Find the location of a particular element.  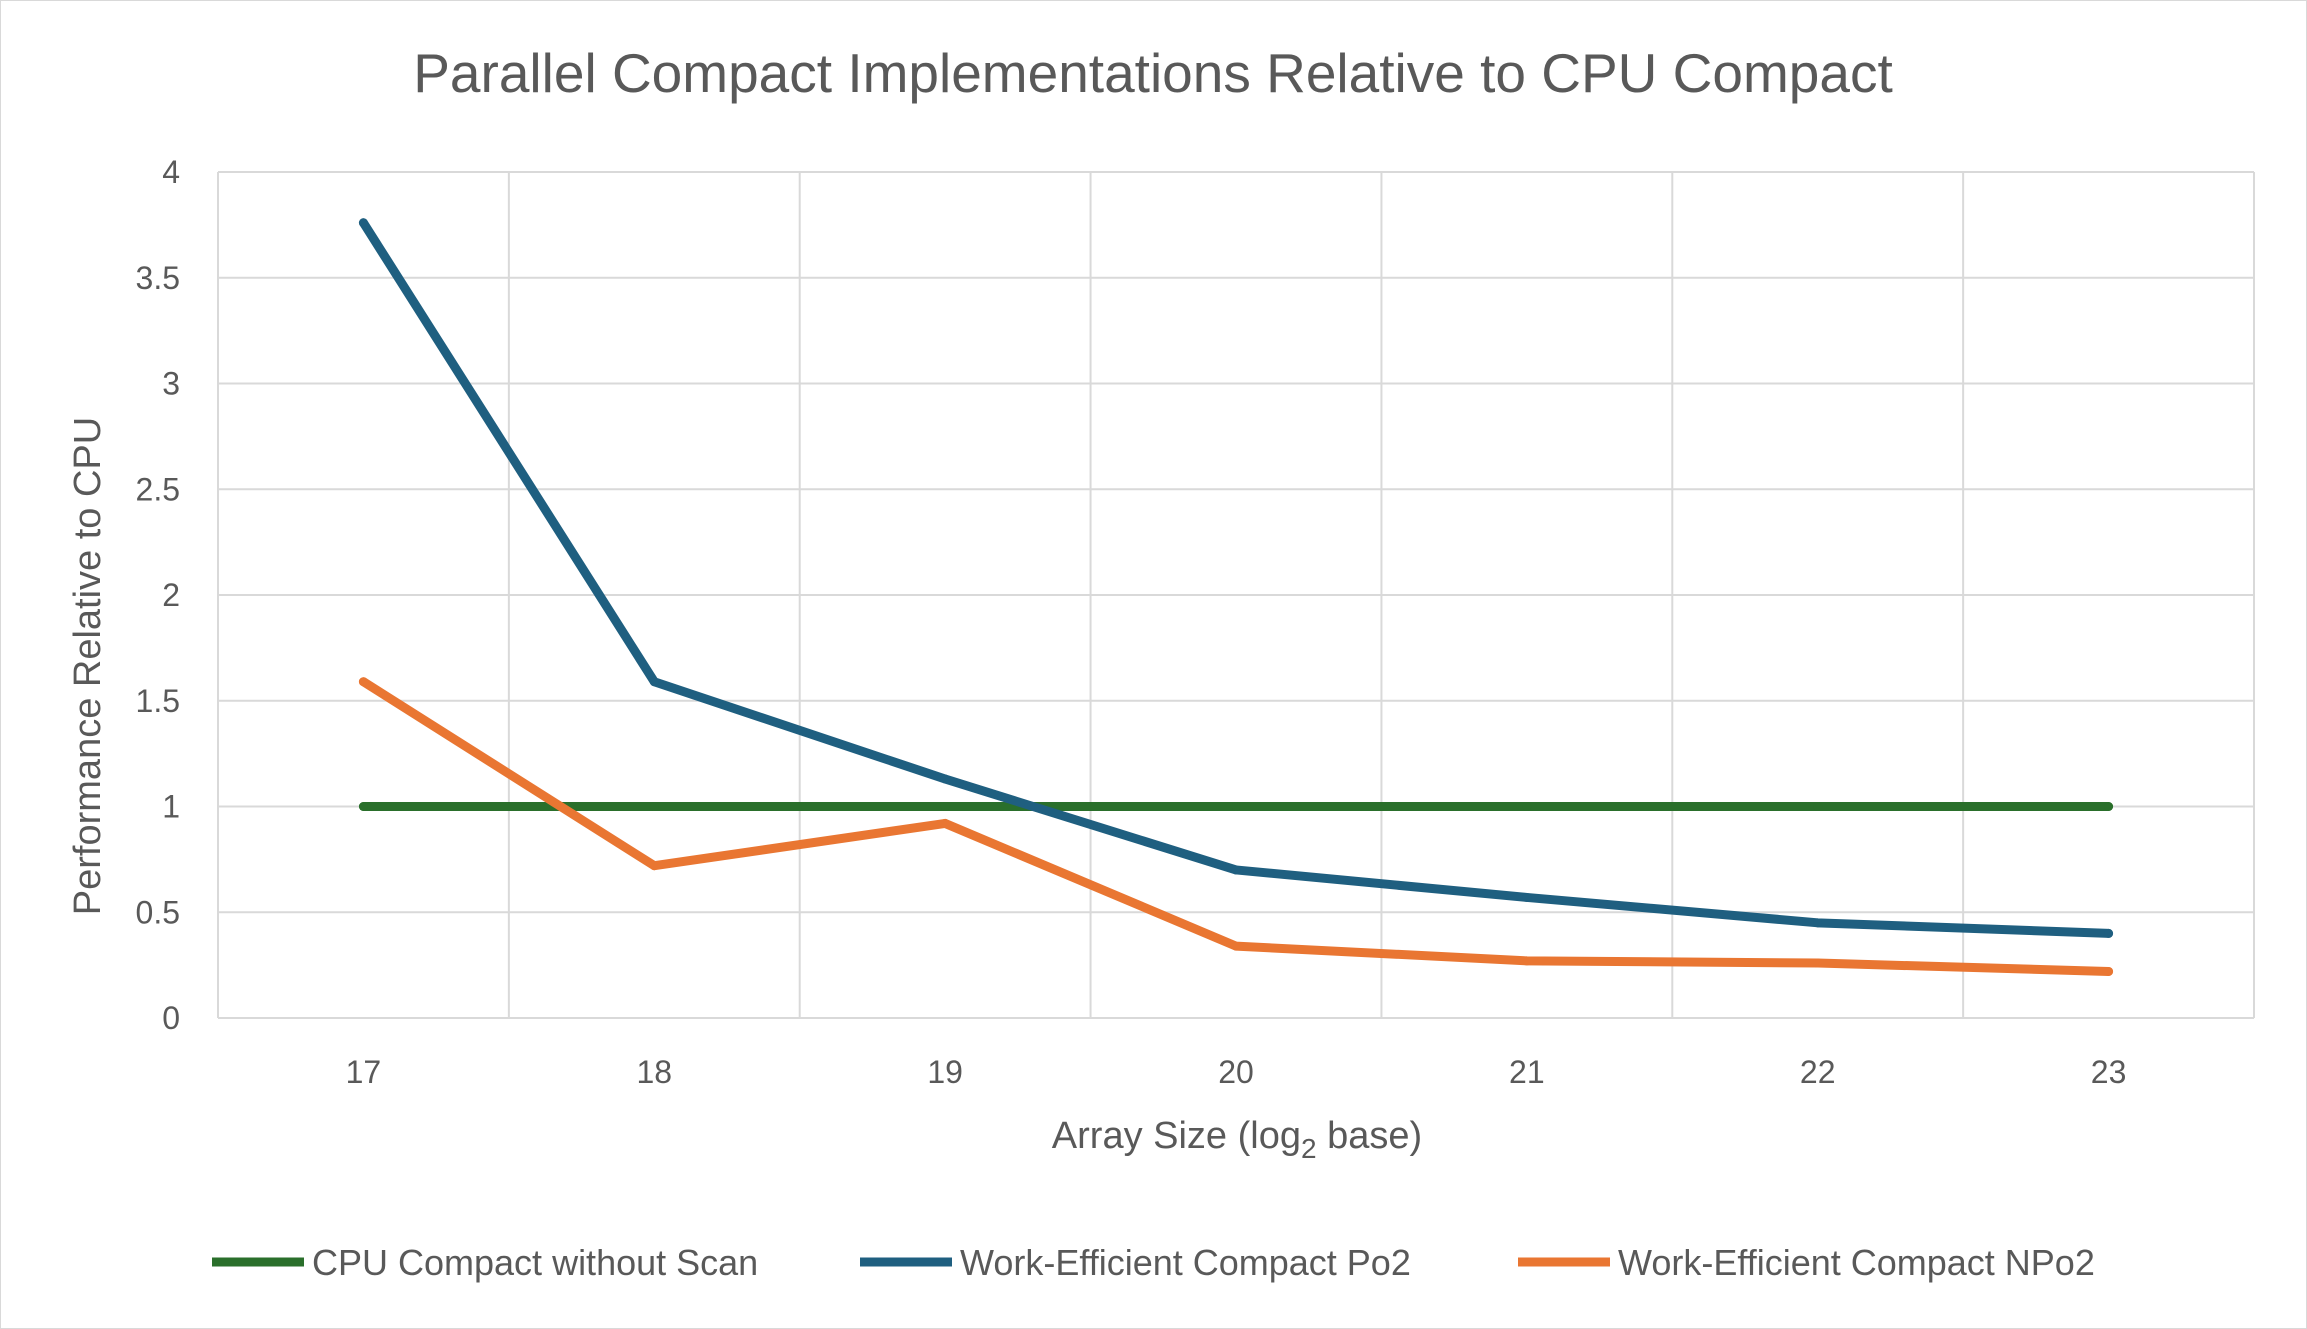

legend-label: Work-Efficient Compact Po2 is located at coordinates (1185, 1262).